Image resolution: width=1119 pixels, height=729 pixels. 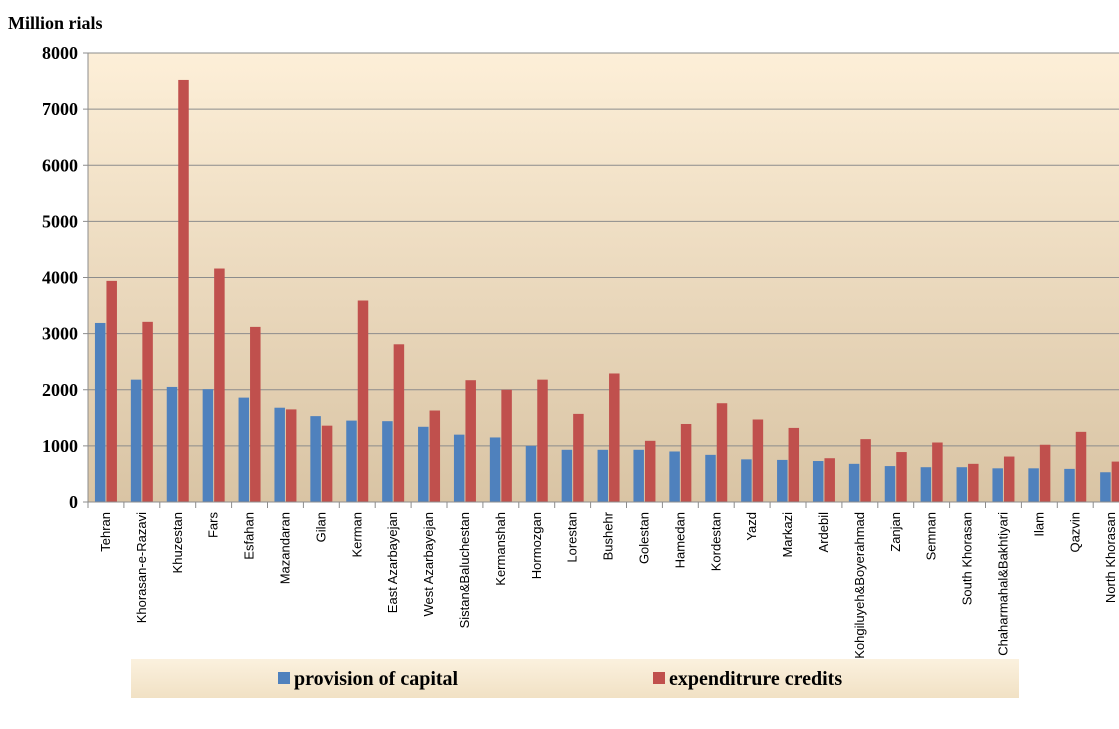 What do you see at coordinates (60, 278) in the screenshot?
I see `y-tick-label: 4000` at bounding box center [60, 278].